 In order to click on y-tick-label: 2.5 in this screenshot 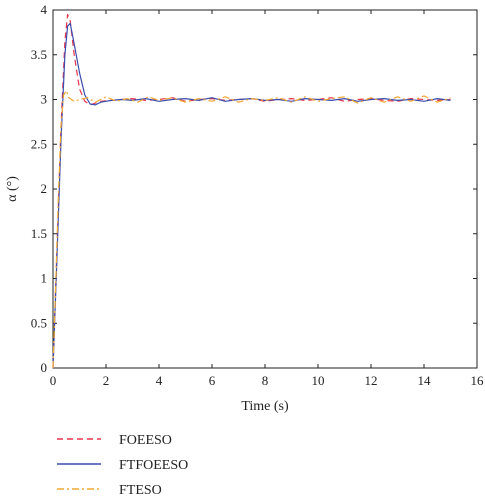, I will do `click(39, 143)`.